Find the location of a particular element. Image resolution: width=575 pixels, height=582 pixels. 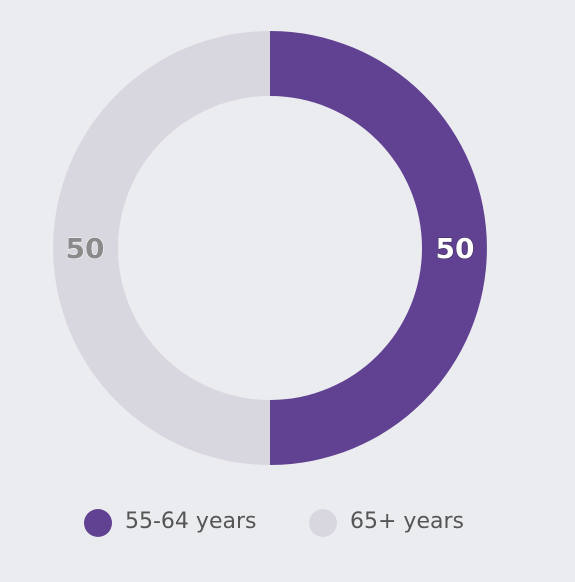

legend-label: 55-64 years is located at coordinates (190, 521).